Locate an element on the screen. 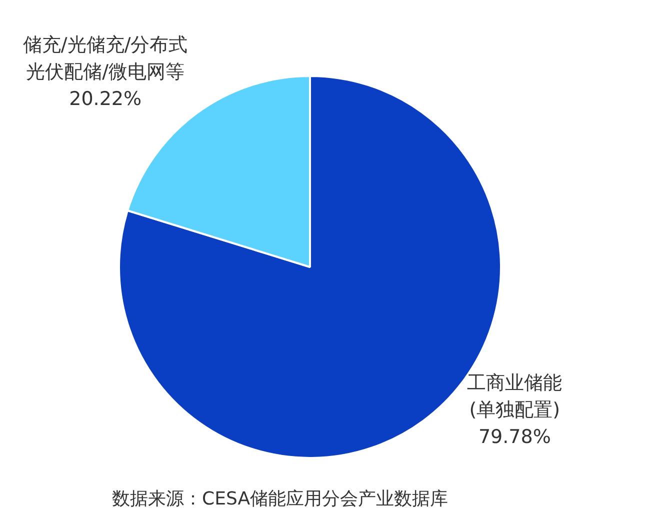 The height and width of the screenshot is (520, 660). data-label: 79.78% is located at coordinates (514, 437).